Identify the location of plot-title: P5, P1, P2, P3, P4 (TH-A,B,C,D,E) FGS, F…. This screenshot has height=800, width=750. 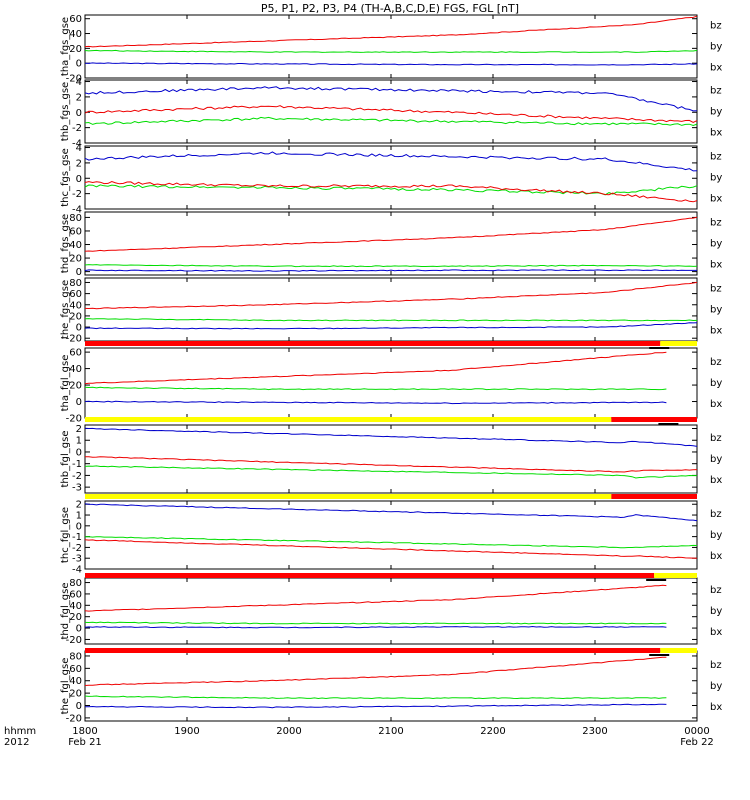
(390, 8).